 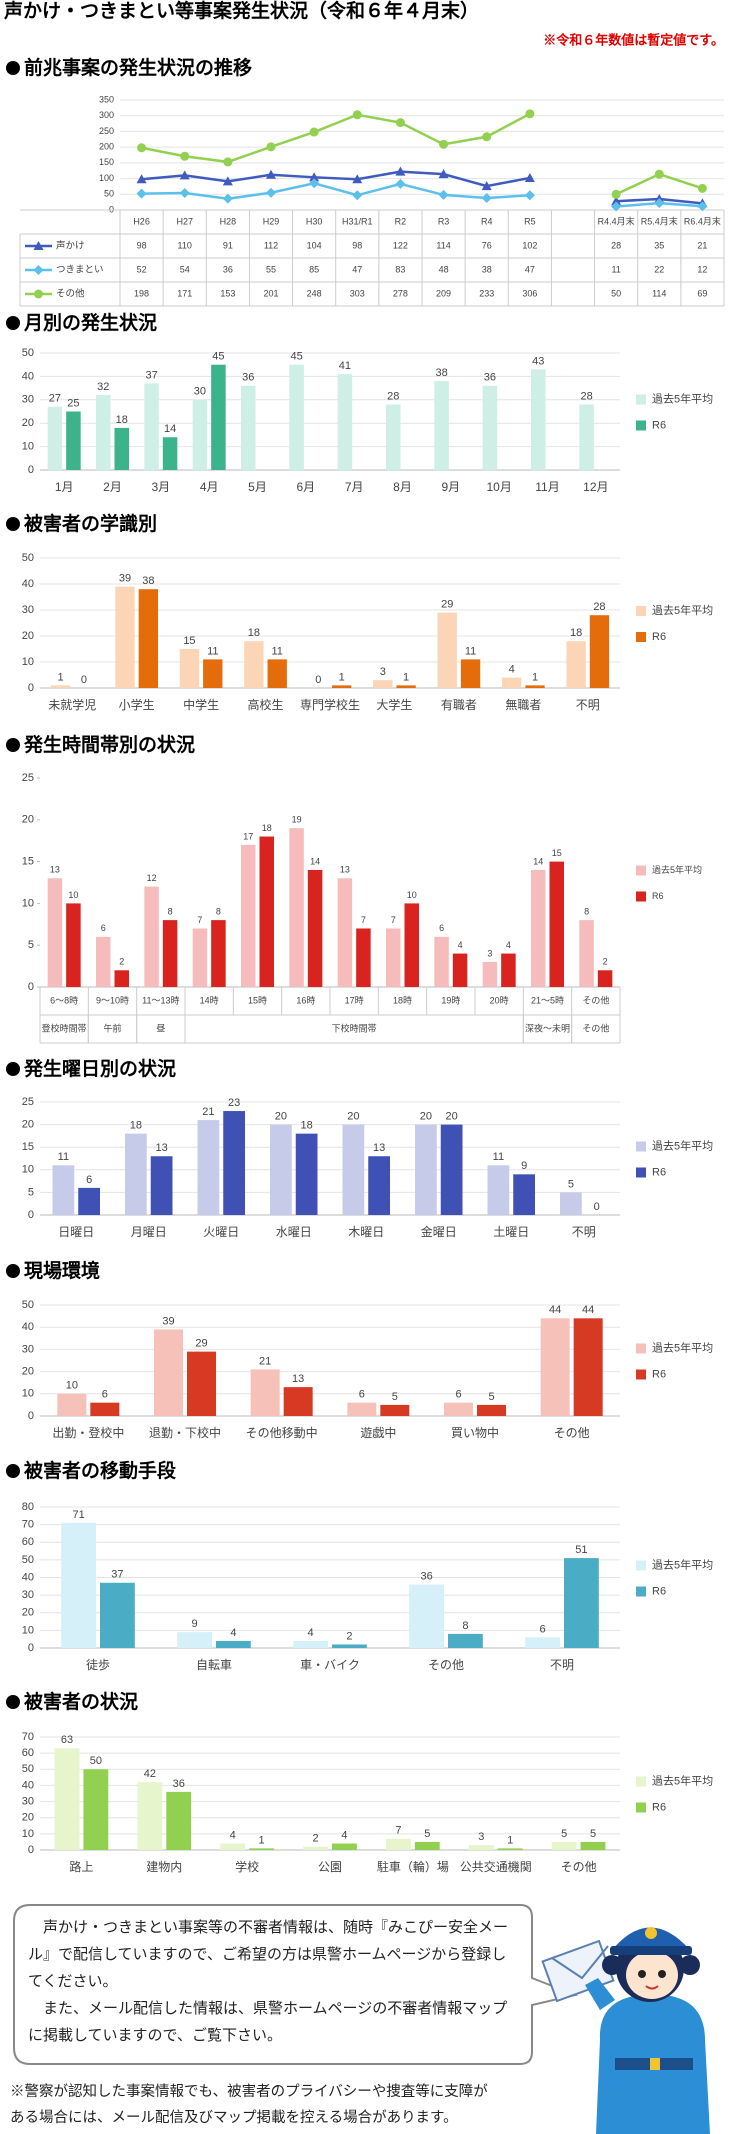 What do you see at coordinates (268, 1927) in the screenshot?
I see `message-line: 声かけ・つきまとい事案等の不審者情報は、随時『みこぴー安全メー` at bounding box center [268, 1927].